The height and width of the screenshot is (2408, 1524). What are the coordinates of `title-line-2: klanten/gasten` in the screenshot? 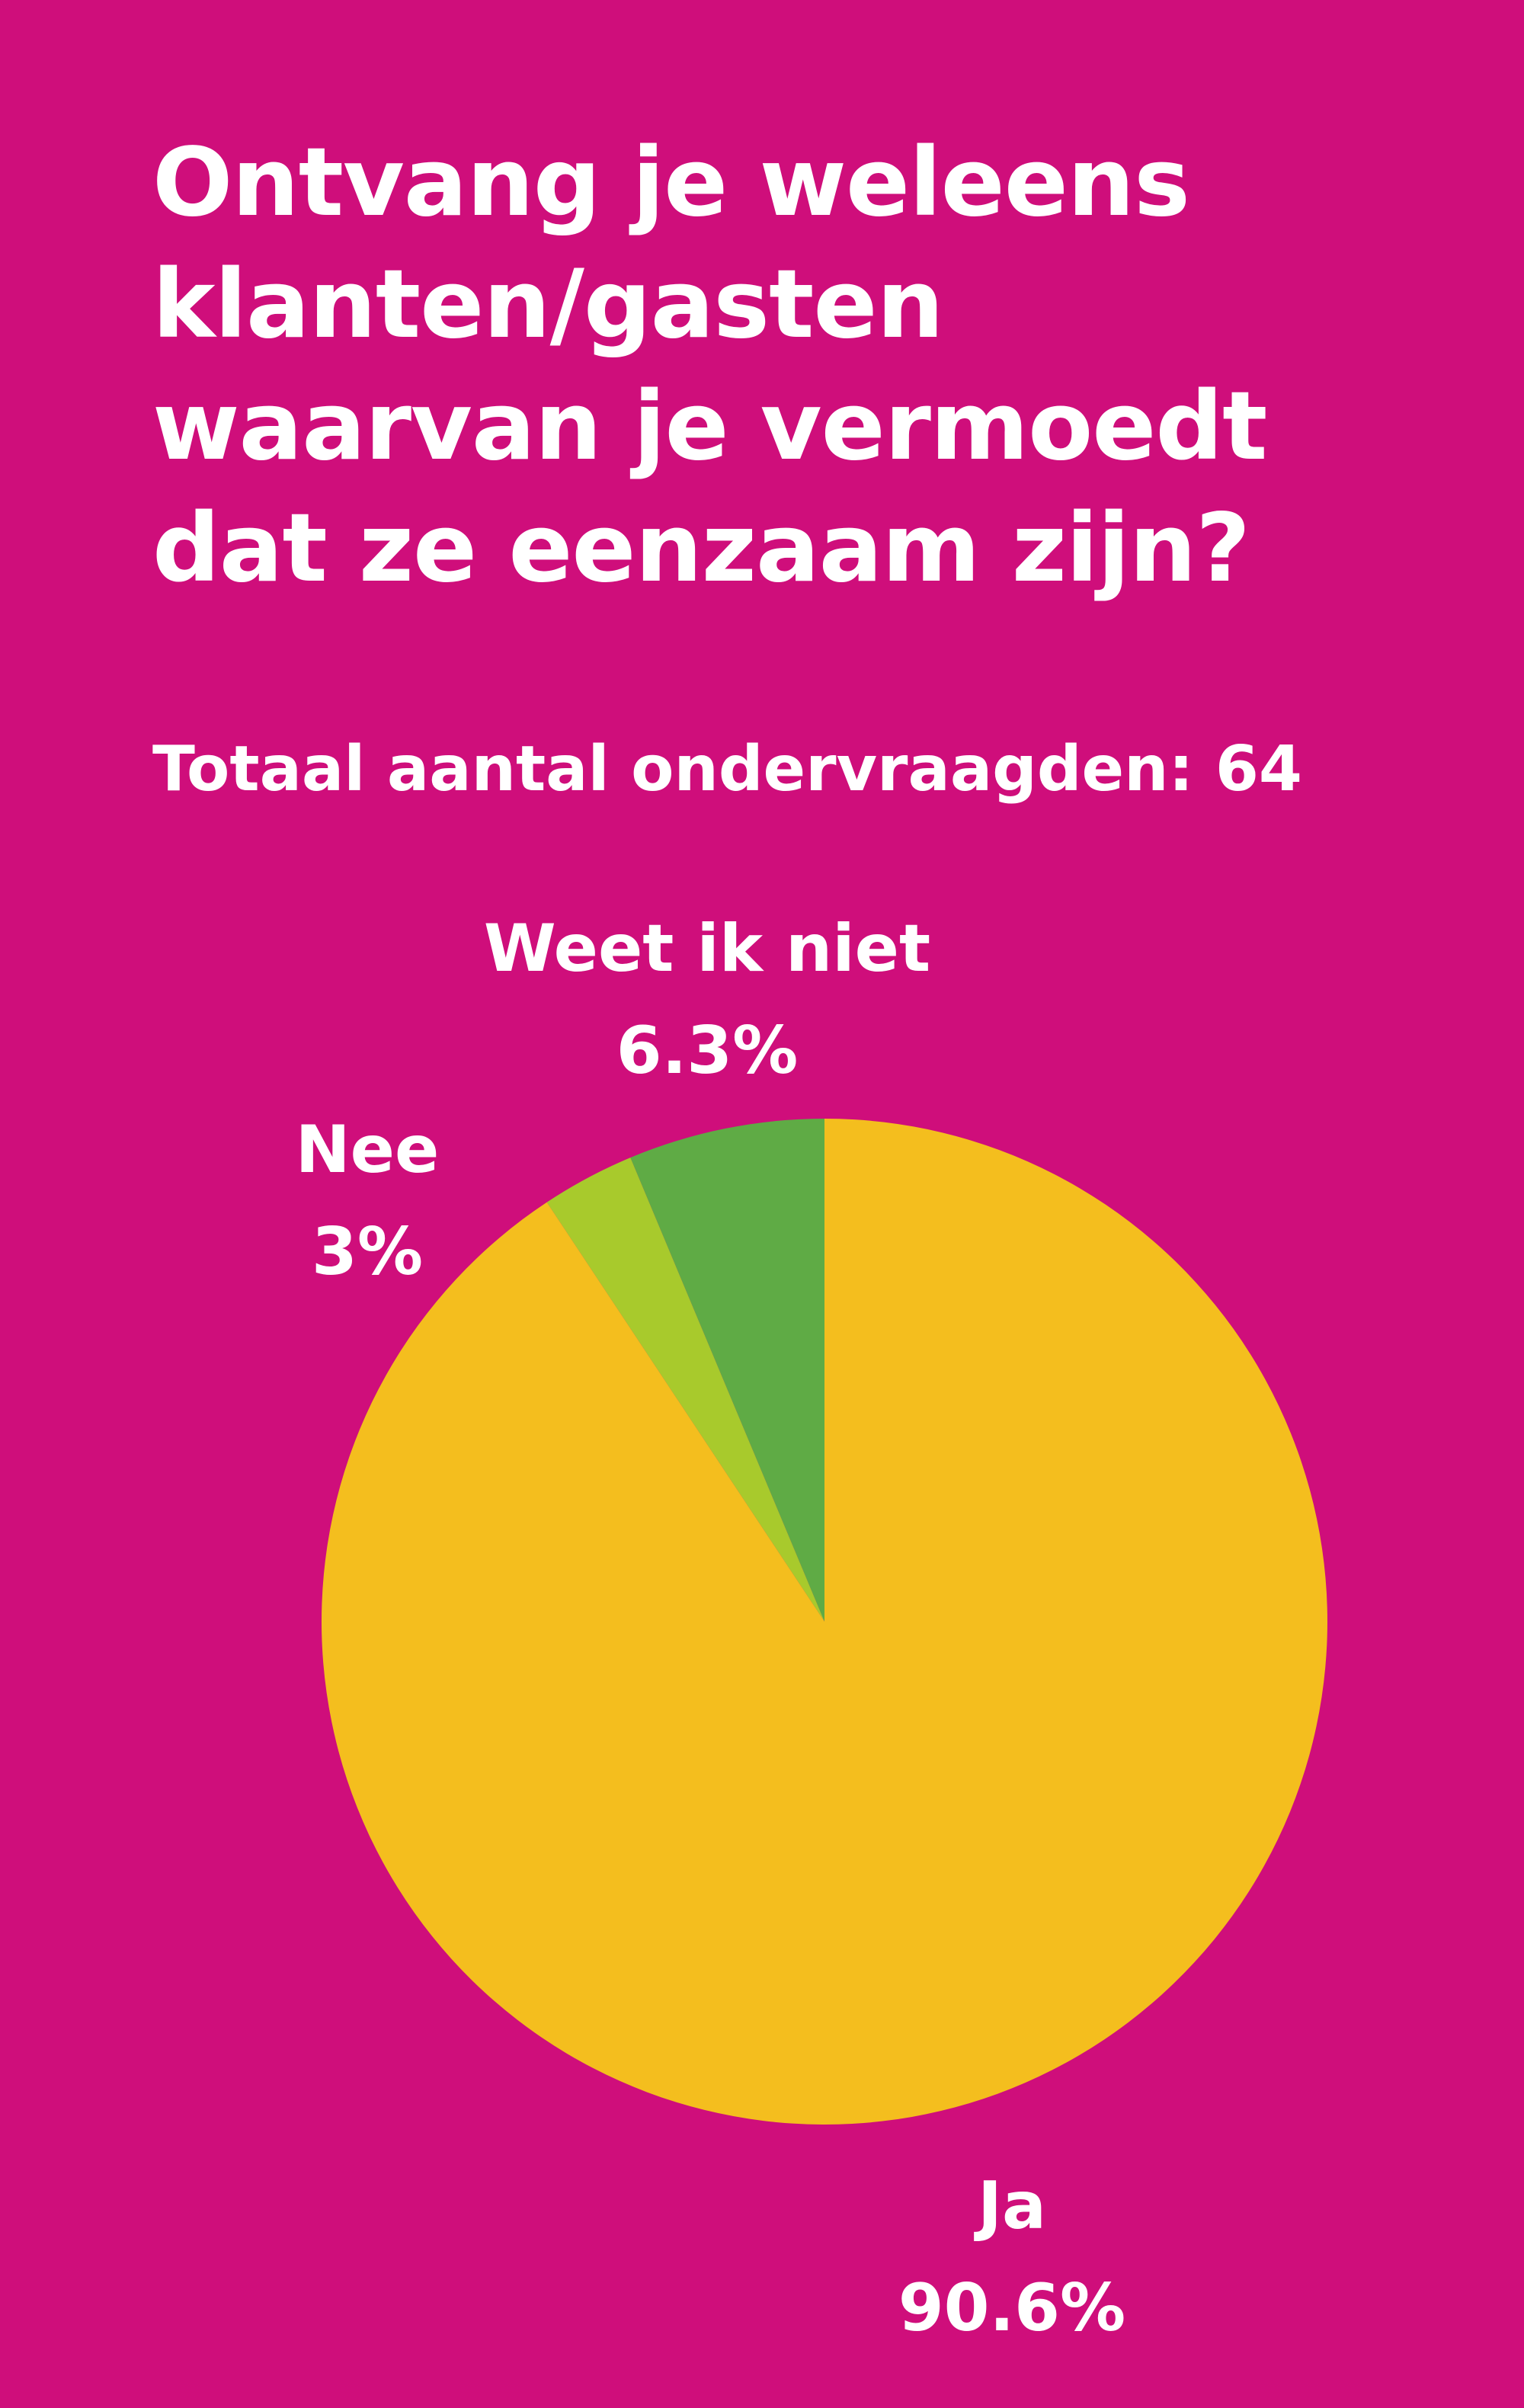 It's located at (548, 305).